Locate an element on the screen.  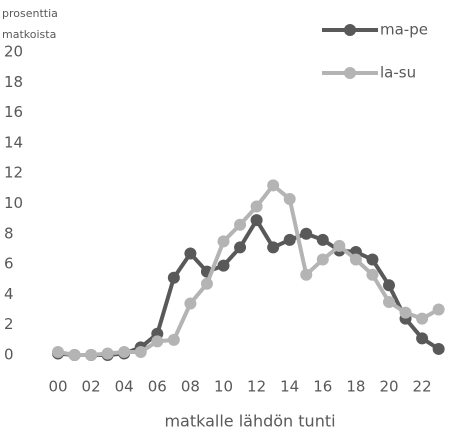
x-tick-label: 04 is located at coordinates (124, 387).